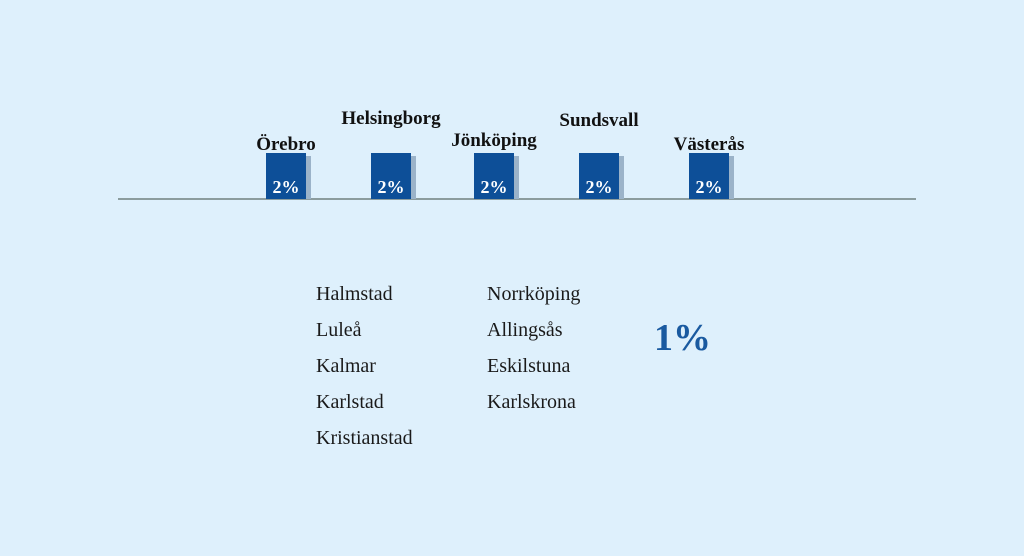 This screenshot has width=1024, height=556. Describe the element at coordinates (598, 120) in the screenshot. I see `bar-category-label: Sundsvall` at that location.